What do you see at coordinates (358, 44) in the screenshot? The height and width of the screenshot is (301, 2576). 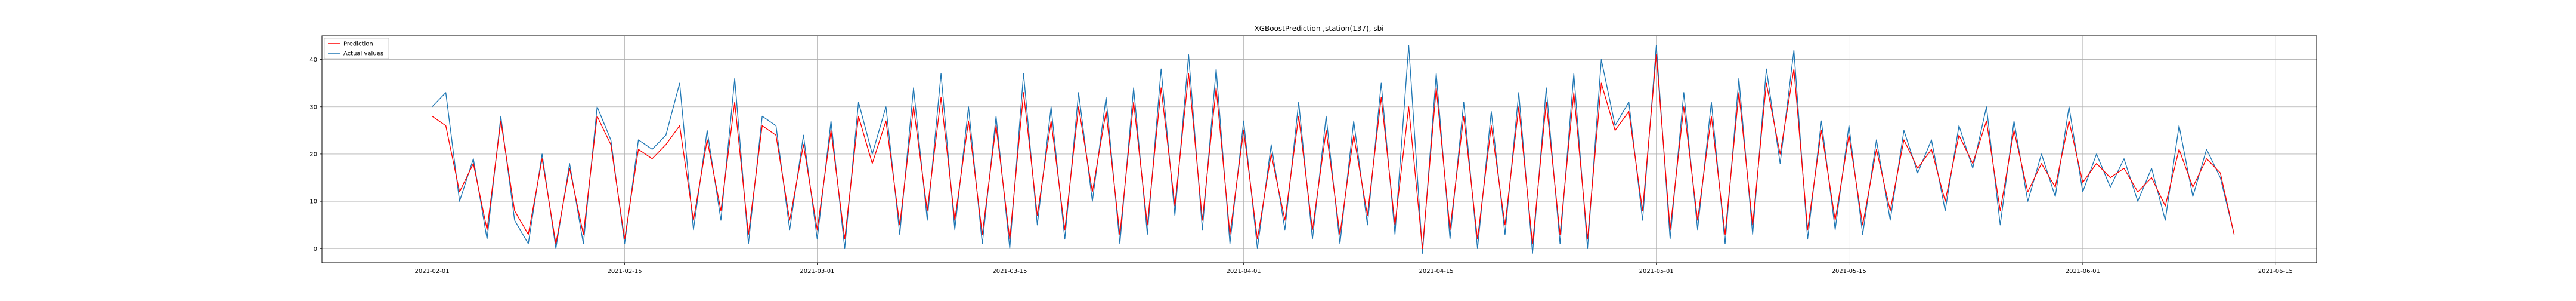 I see `legend-label-prediction: Prediction` at bounding box center [358, 44].